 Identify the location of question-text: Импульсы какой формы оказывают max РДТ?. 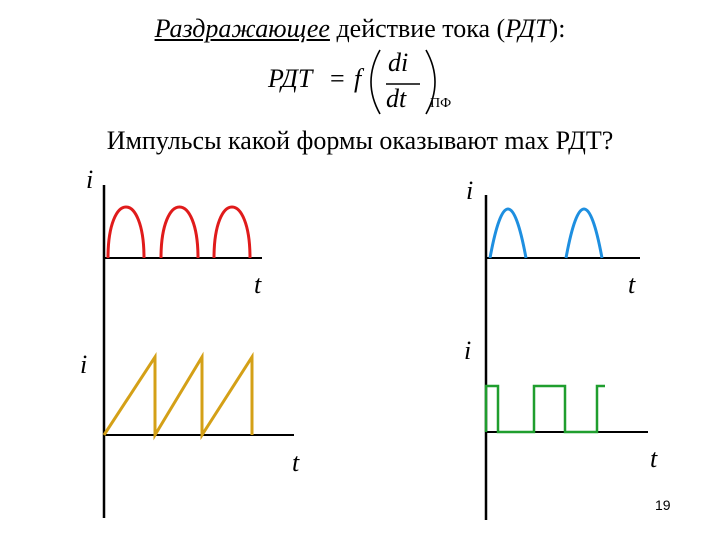
(360, 140).